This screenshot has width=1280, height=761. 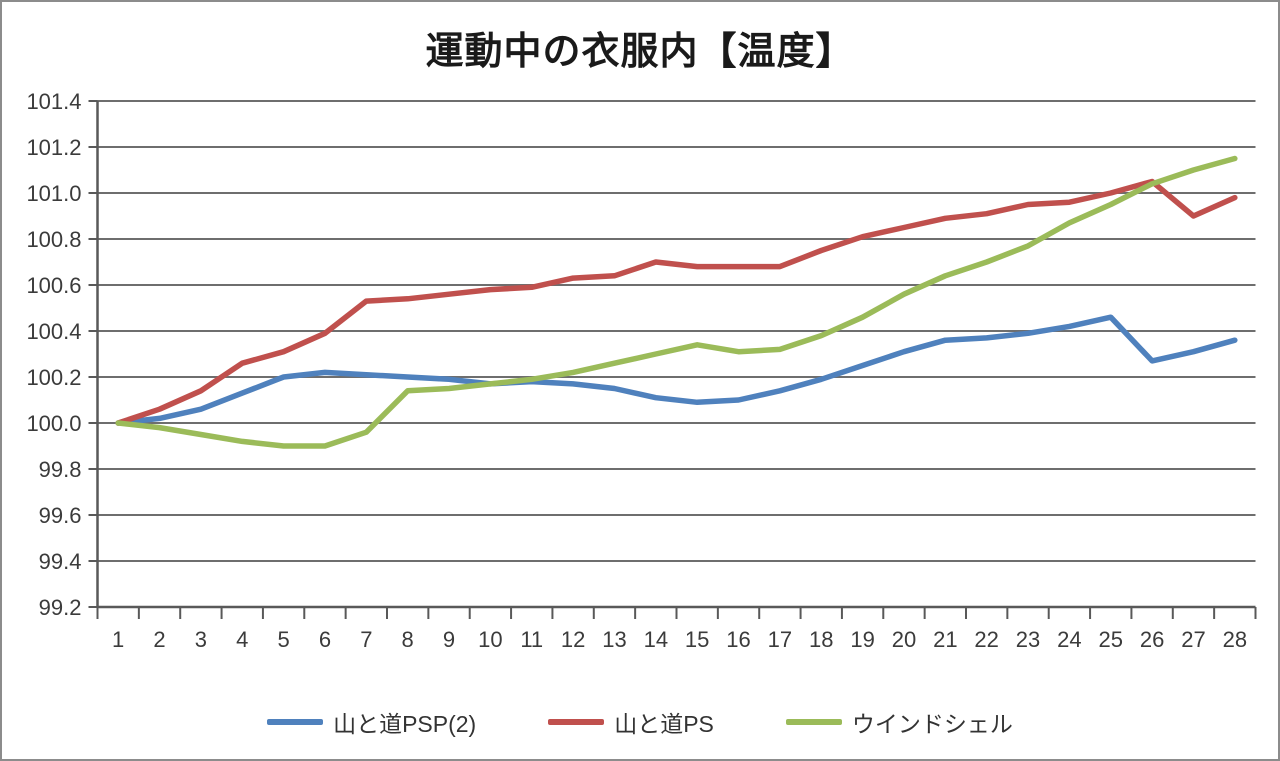 What do you see at coordinates (1152, 639) in the screenshot?
I see `x-tick-label: 26` at bounding box center [1152, 639].